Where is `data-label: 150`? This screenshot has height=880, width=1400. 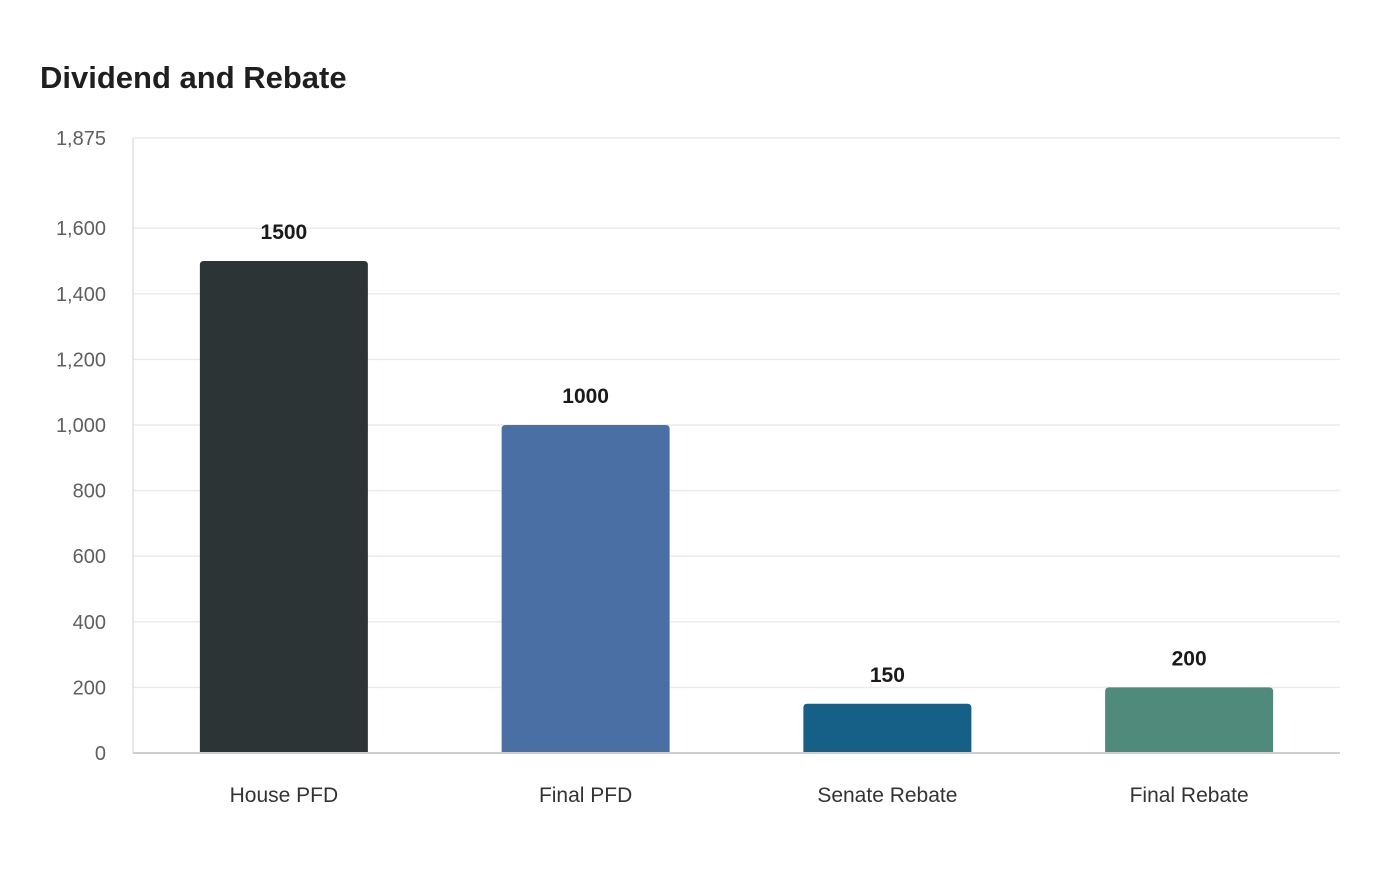 data-label: 150 is located at coordinates (887, 675).